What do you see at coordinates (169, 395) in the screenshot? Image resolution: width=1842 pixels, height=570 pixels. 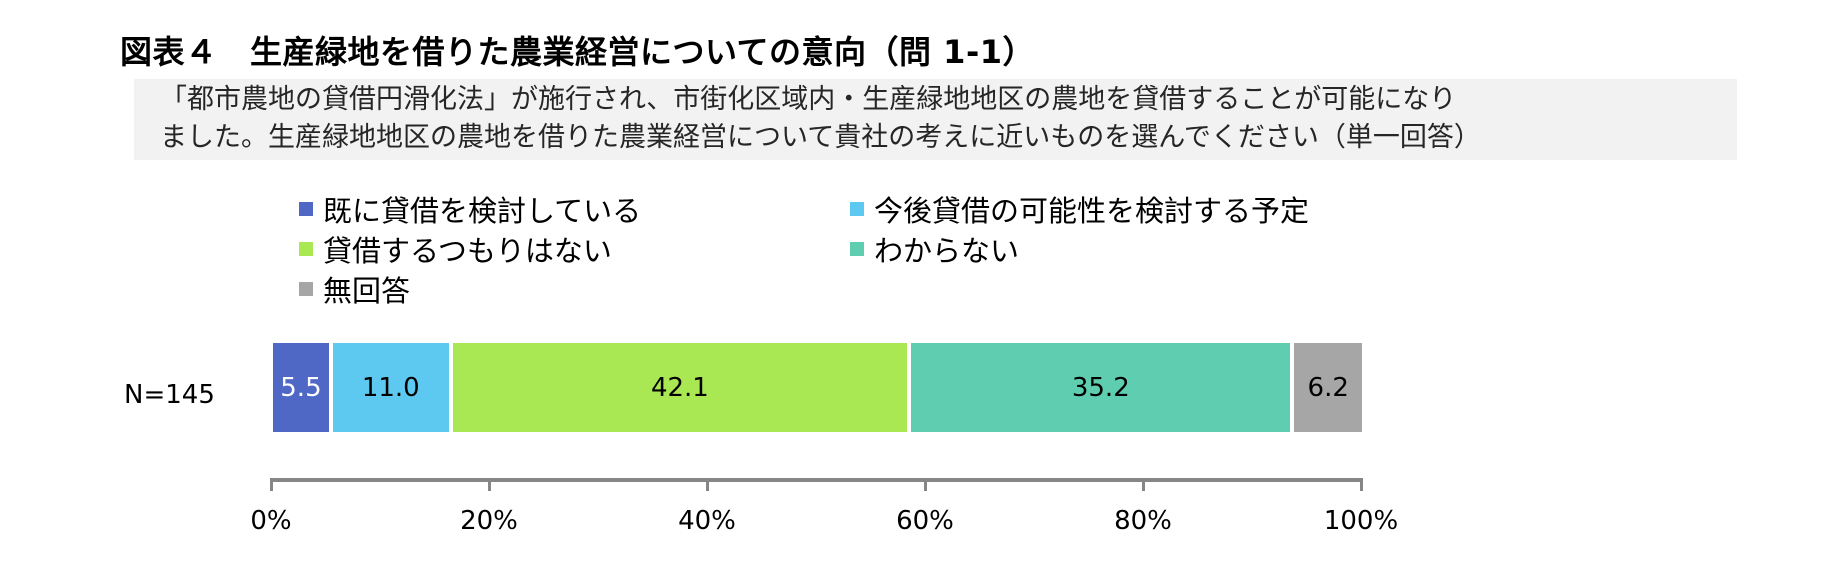 I see `sample-size-label: N=145` at bounding box center [169, 395].